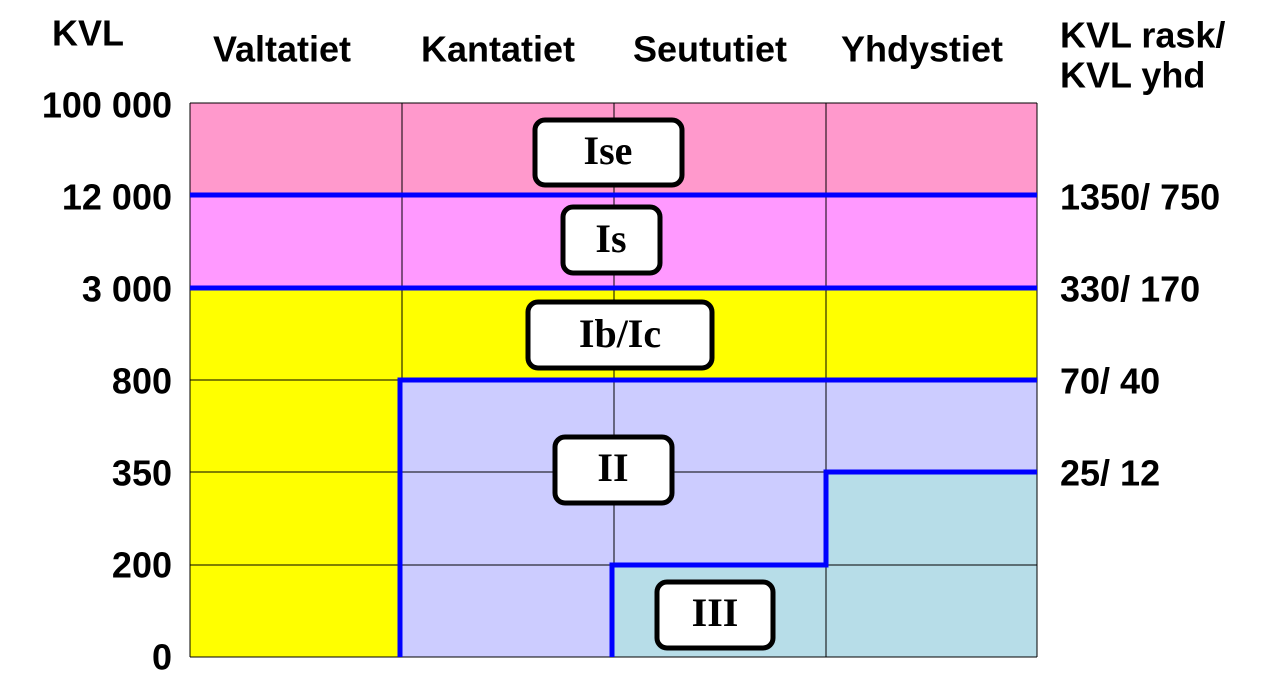  What do you see at coordinates (715, 612) in the screenshot?
I see `zone-label: III` at bounding box center [715, 612].